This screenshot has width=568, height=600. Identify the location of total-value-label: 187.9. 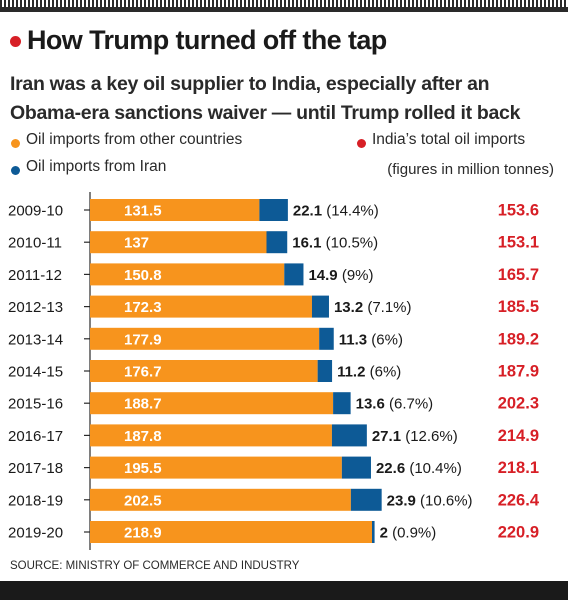
(518, 372).